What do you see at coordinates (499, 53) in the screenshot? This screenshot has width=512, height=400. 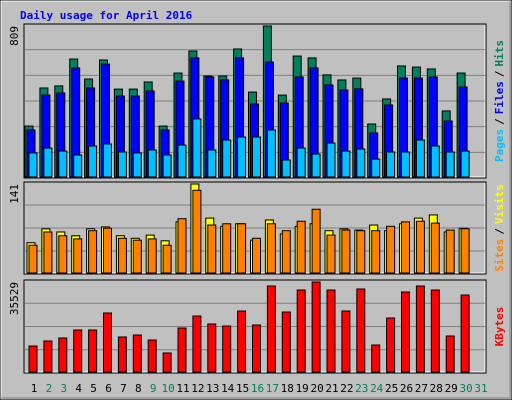 I see `legend-entry: Hits` at bounding box center [499, 53].